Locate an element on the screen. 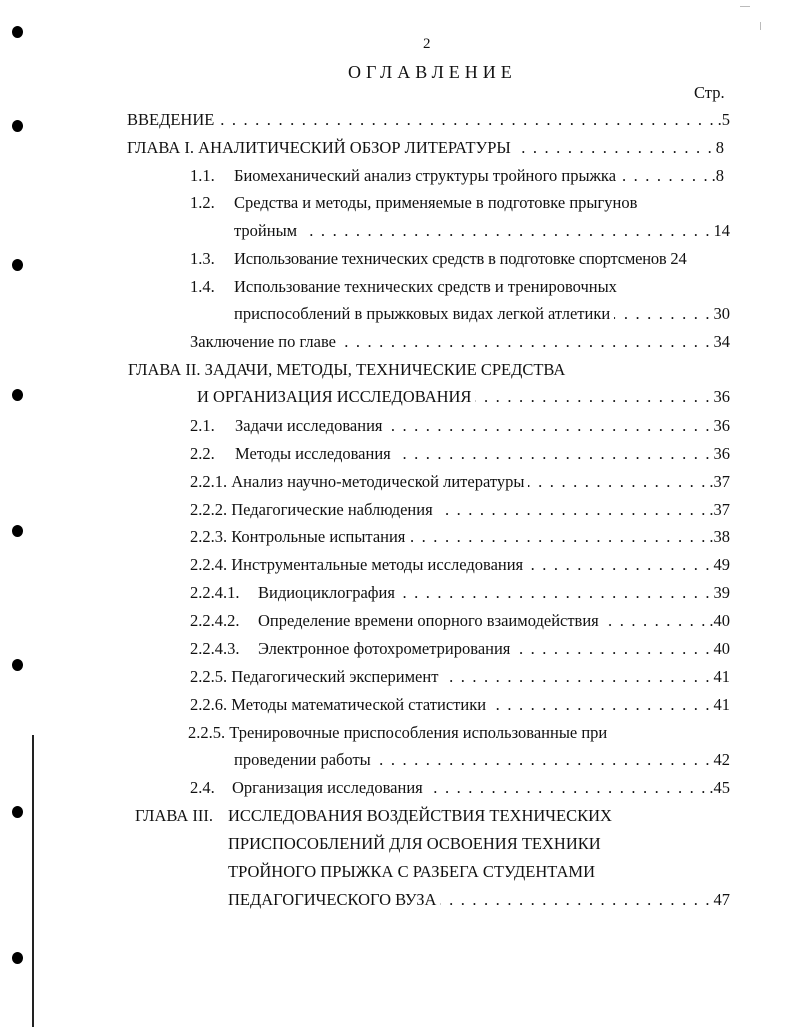 This screenshot has width=796, height=1027. entry-page: 34 is located at coordinates (722, 341).